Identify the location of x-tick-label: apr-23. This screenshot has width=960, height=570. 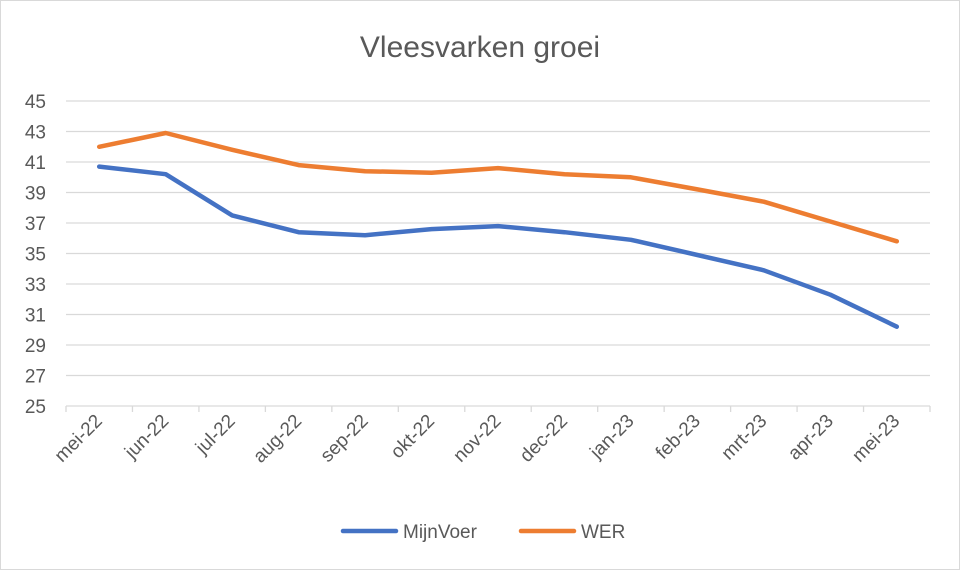
(811, 438).